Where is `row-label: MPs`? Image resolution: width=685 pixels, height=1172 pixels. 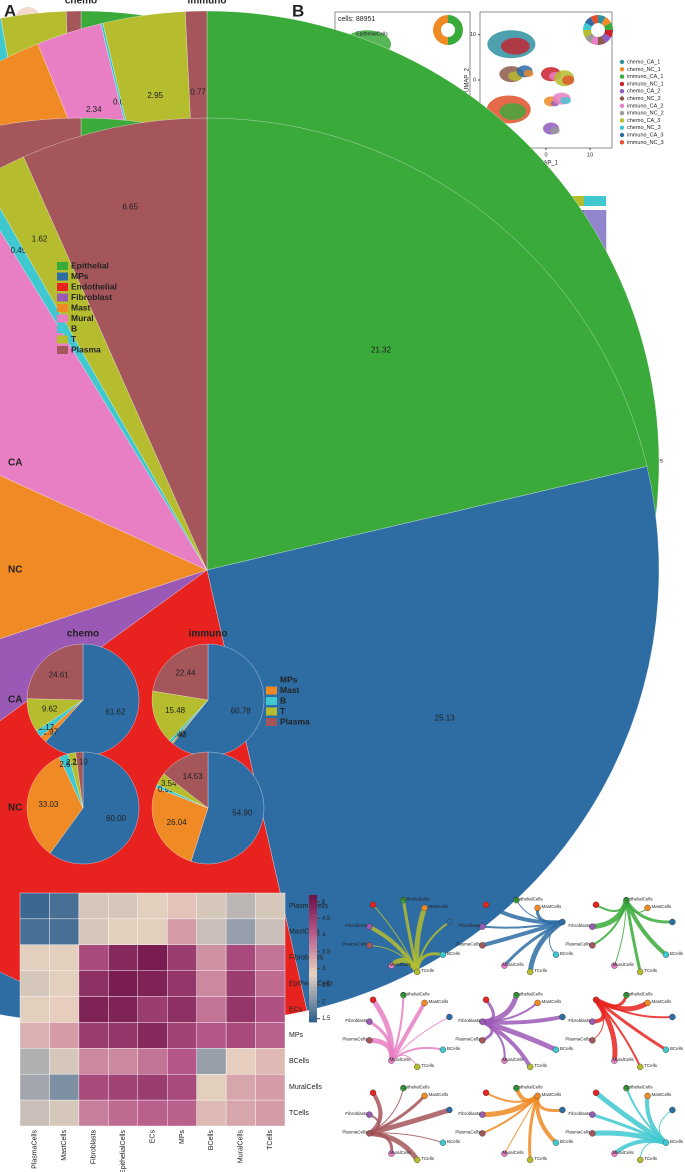 row-label: MPs is located at coordinates (296, 1035).